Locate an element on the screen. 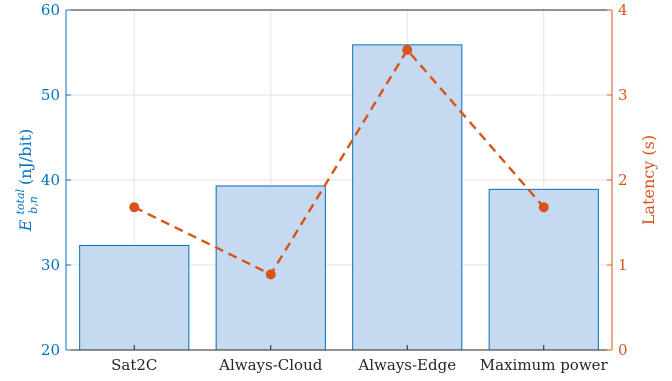 The height and width of the screenshot is (381, 672). y-tick-label-right: 4 is located at coordinates (623, 10).